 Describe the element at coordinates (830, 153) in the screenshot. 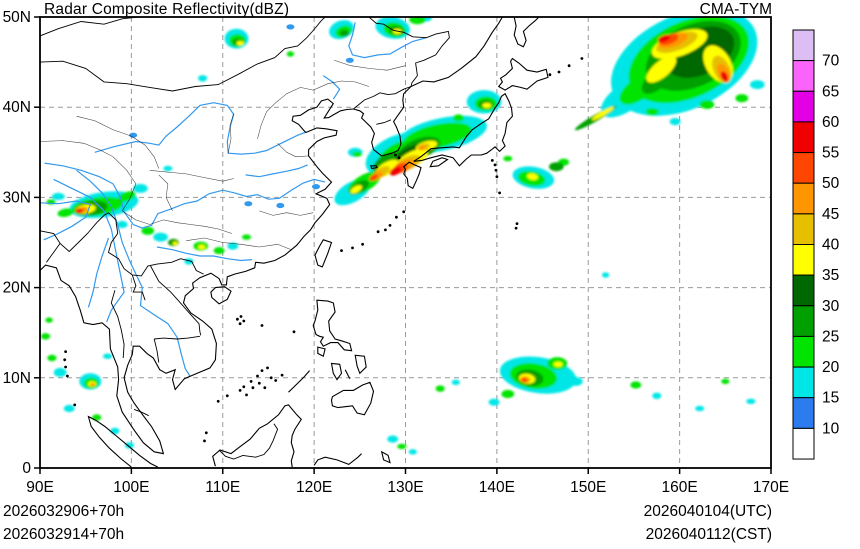

I see `colorbar-label: 55` at that location.